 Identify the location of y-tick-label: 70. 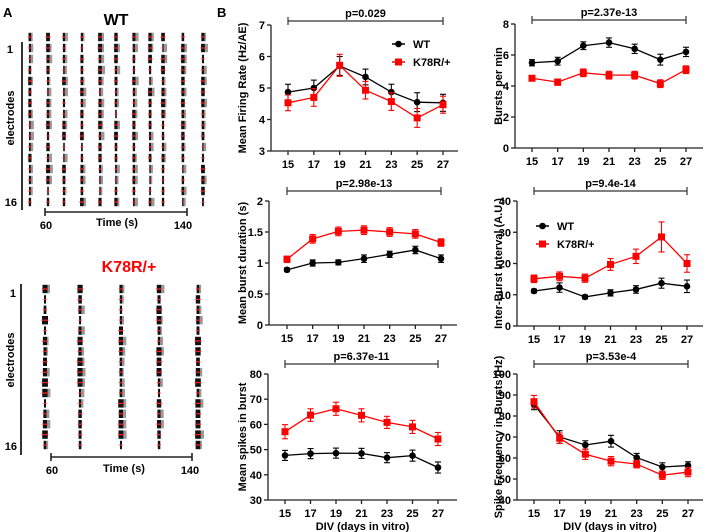
(505, 438).